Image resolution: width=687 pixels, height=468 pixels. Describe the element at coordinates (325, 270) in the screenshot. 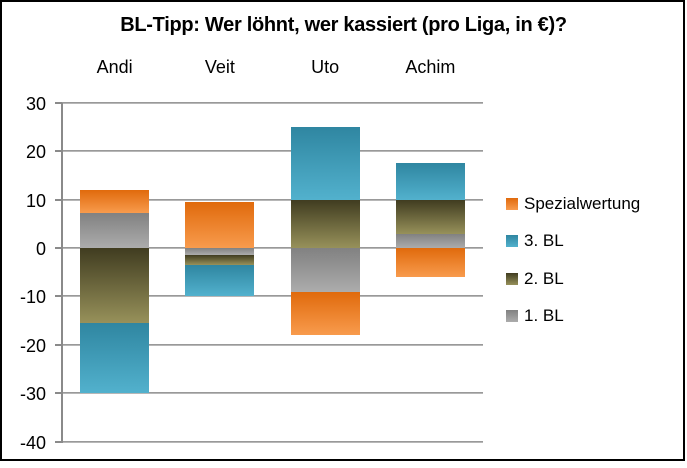

I see `bar-segment-uto-1bl` at that location.